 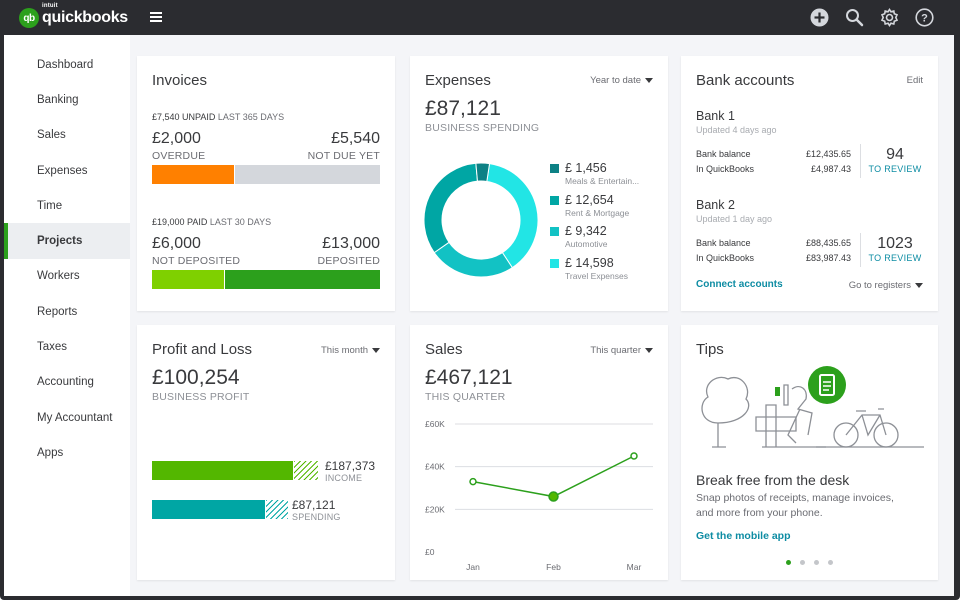 I want to click on profit-total: £100,254, so click(x=196, y=377).